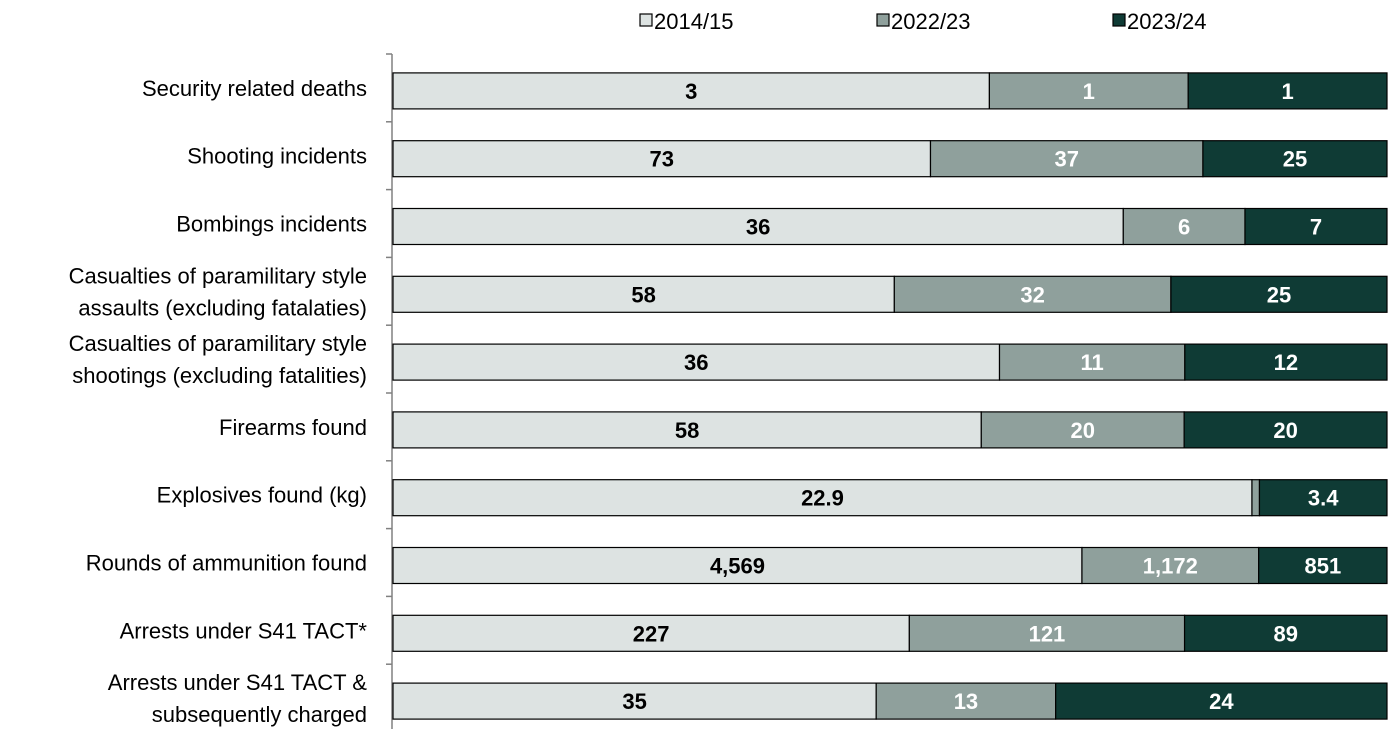  I want to click on legend-item-2022-23: 2022/23, so click(923, 21).